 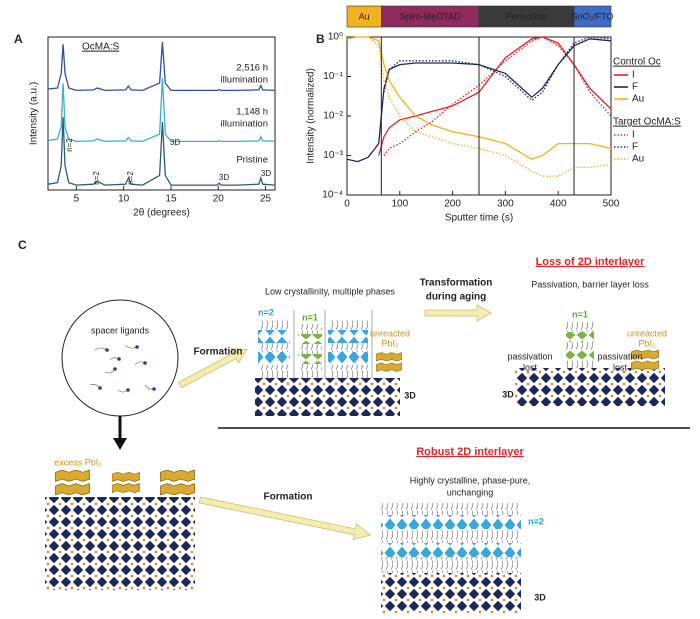 I want to click on x-tick-label: 500, so click(x=611, y=204).